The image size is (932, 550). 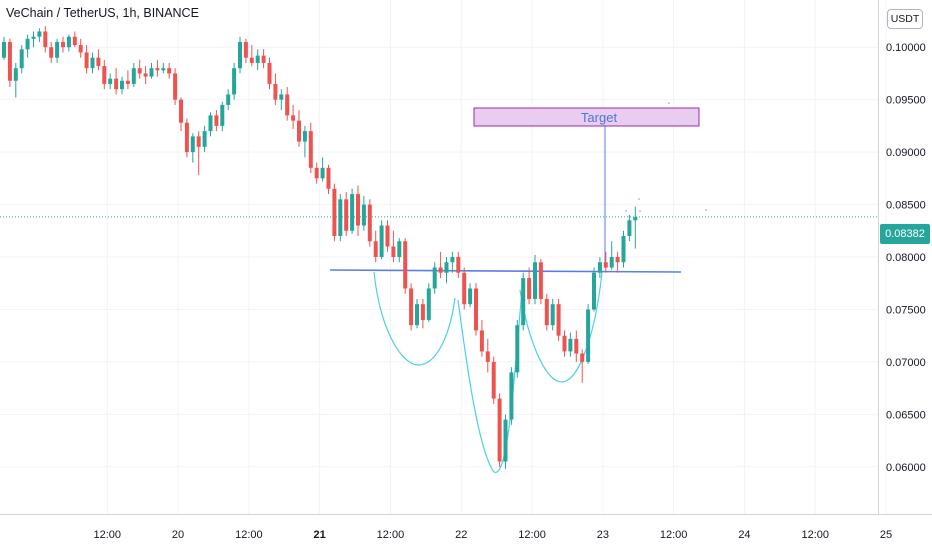 I want to click on y-tick-label: 0.07500, so click(x=906, y=310).